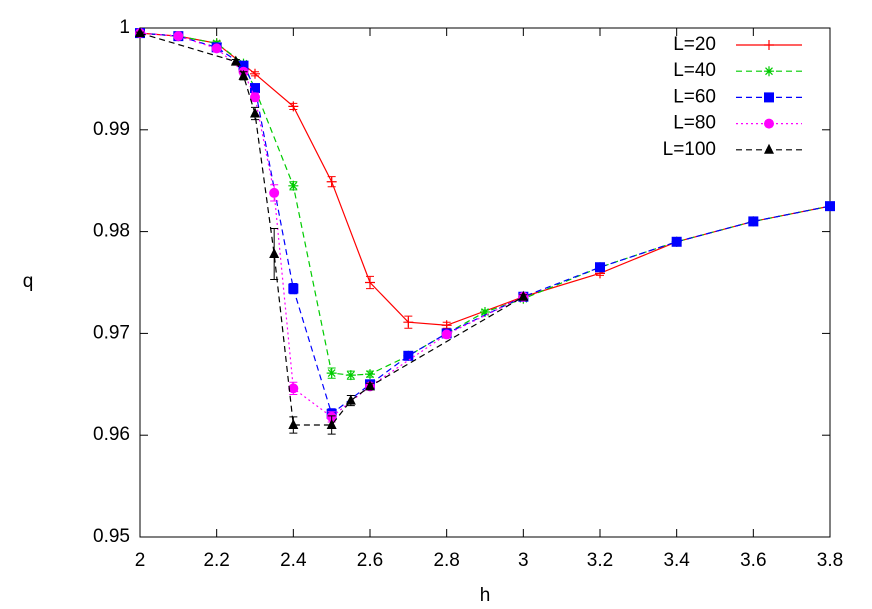  I want to click on y-tick-label: 0.95, so click(111, 536).